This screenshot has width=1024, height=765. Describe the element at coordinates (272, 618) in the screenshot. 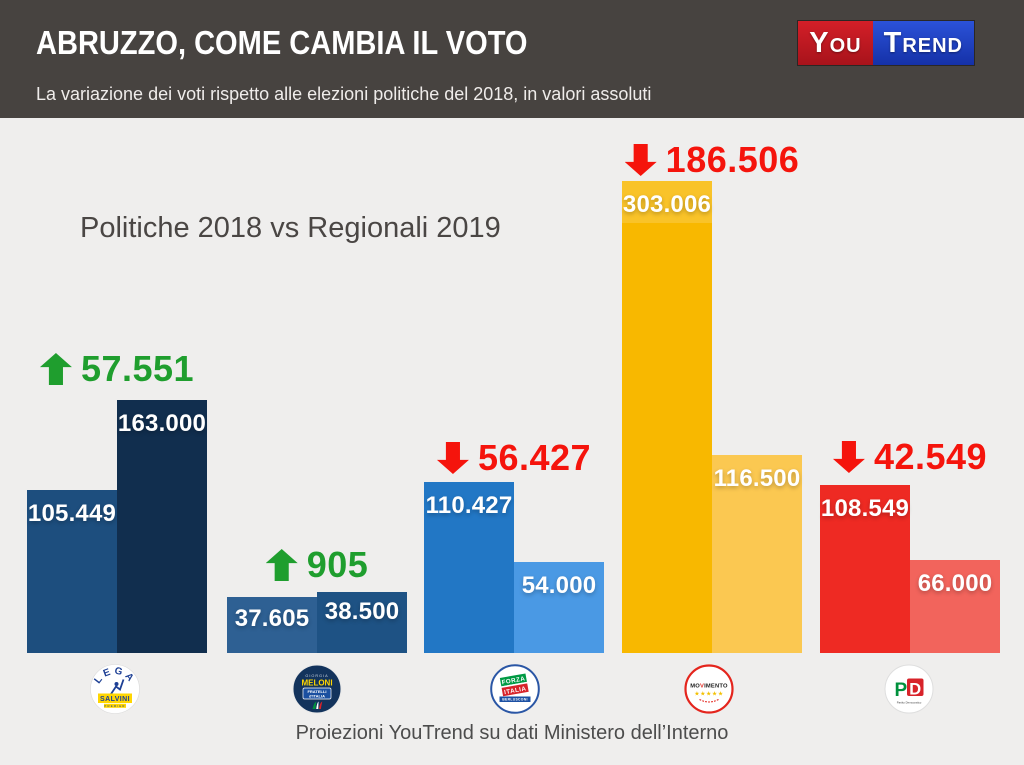

I see `bar-value-label: 37.605` at that location.